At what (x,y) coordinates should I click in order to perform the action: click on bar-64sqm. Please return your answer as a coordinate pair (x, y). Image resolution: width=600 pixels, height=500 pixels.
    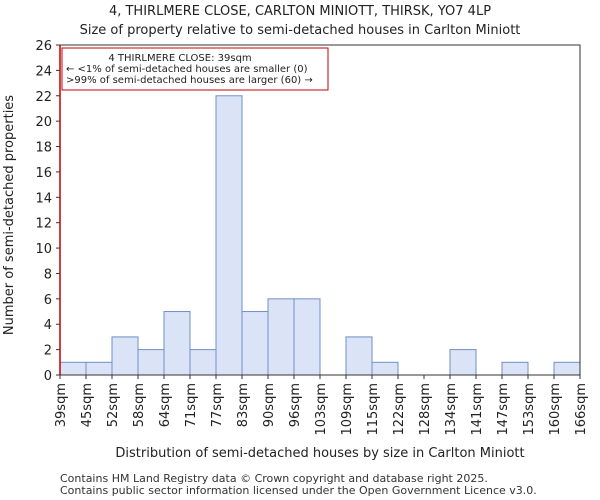
    Looking at the image, I should click on (177, 343).